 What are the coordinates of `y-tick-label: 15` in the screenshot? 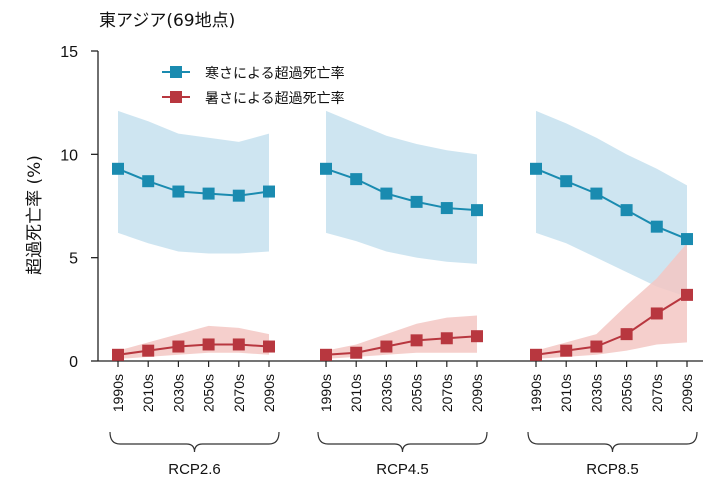 It's located at (69, 52).